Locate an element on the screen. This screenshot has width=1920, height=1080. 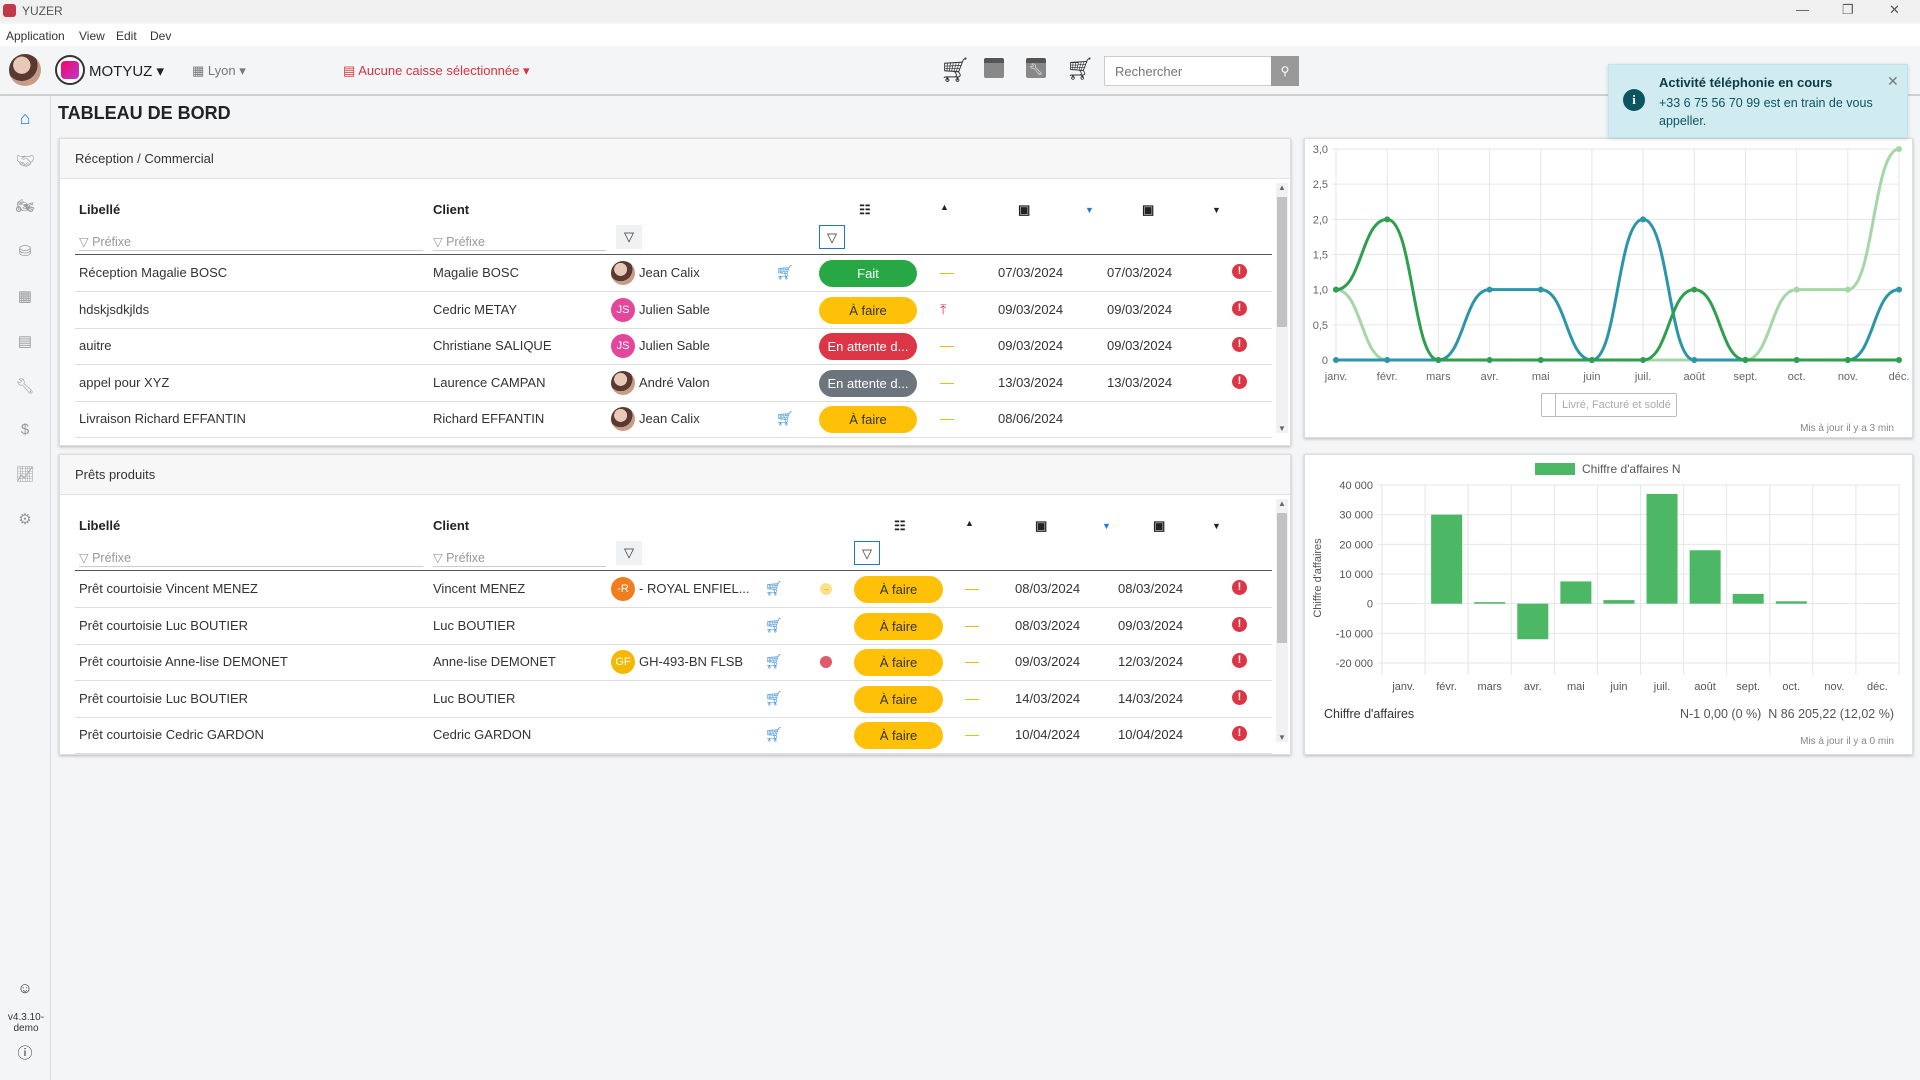
line-chart-legend: Livré, Facturé et soldé is located at coordinates (1609, 405).